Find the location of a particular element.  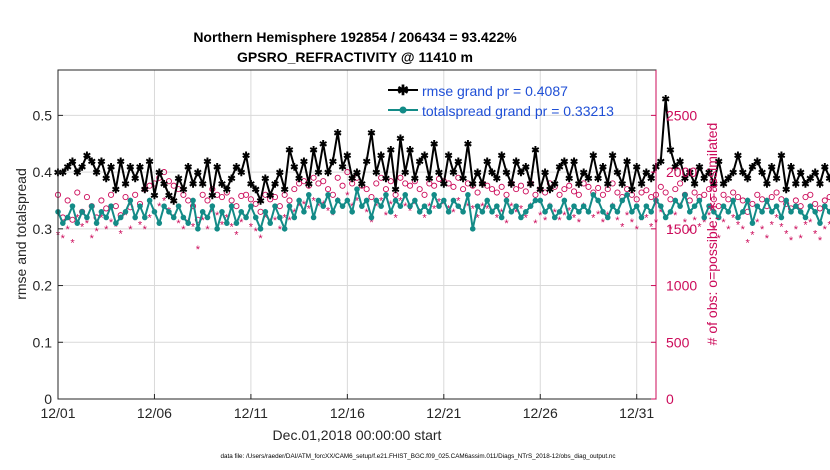

x-tick-label: 12/26 is located at coordinates (540, 413).